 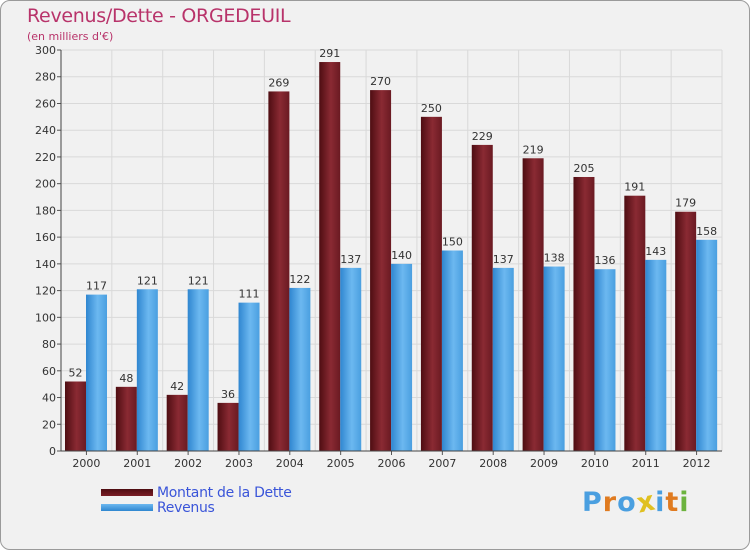 I want to click on chart-title: Revenus/Dette - ORGEDEUIL, so click(x=159, y=16).